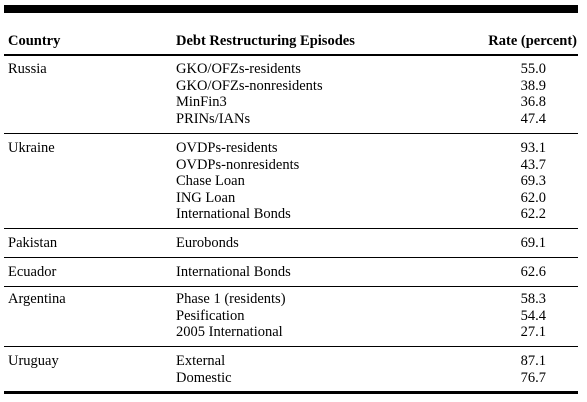  What do you see at coordinates (533, 299) in the screenshot?
I see `rate-cell: 58.3` at bounding box center [533, 299].